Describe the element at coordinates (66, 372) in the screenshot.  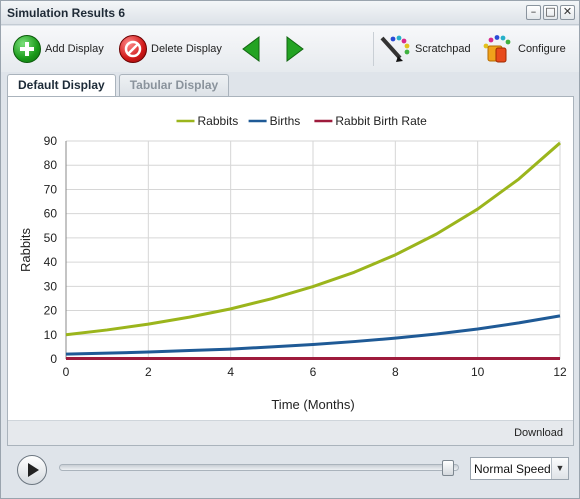
I see `x-tick-label: 0` at that location.